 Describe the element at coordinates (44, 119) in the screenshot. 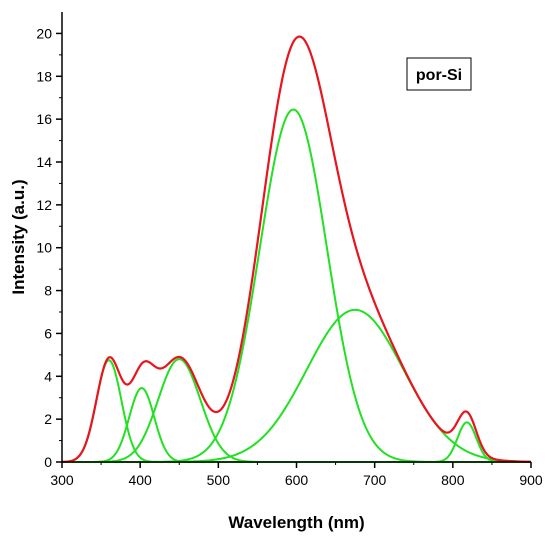

I see `y-tick-label-16: 16` at that location.